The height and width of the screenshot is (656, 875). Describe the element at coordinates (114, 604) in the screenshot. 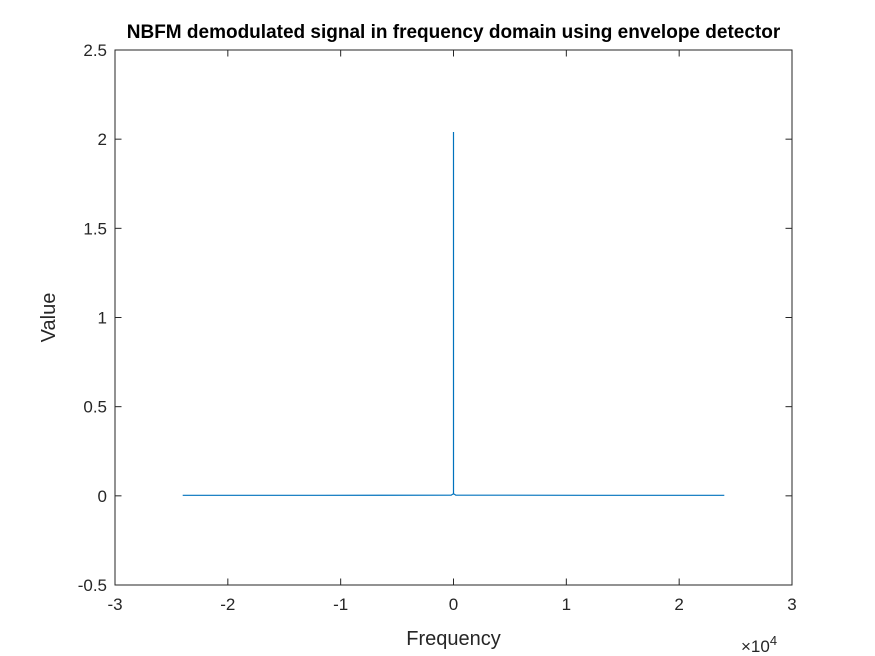

I see `x-tick-label: -3` at that location.